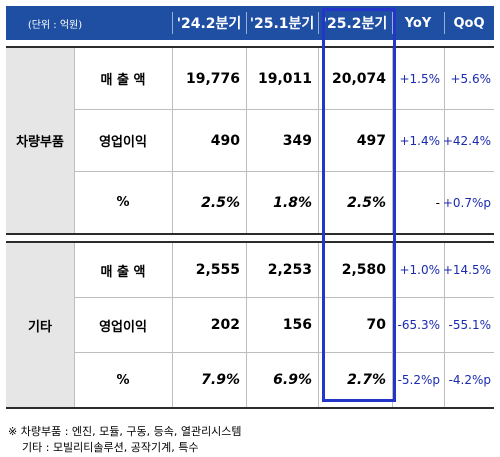 This screenshot has width=500, height=457. I want to click on value-25q1: 19,011, so click(284, 78).